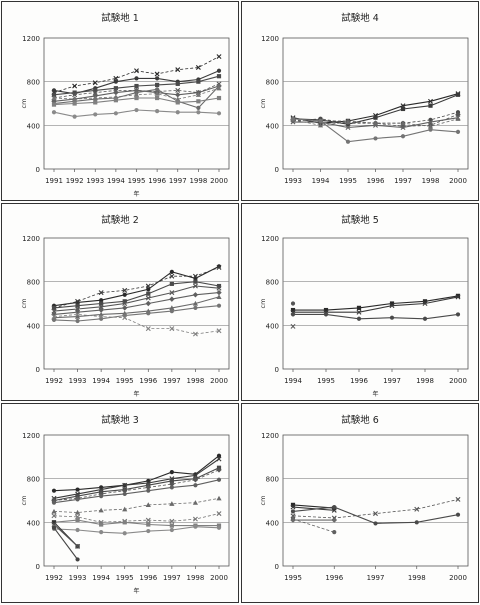 This screenshot has width=480, height=605. I want to click on x-tick-label: 1996, so click(376, 181).